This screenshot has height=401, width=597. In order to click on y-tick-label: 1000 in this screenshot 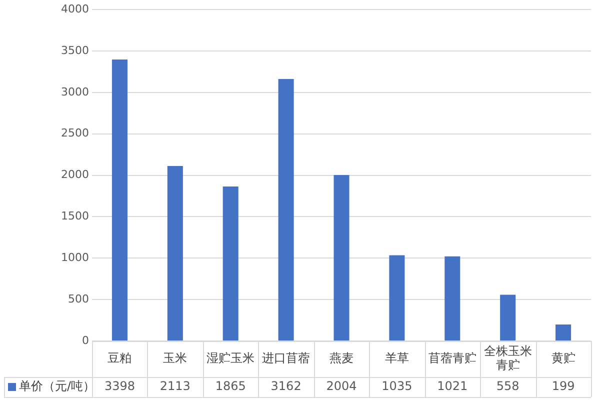, I will do `click(74, 257)`.